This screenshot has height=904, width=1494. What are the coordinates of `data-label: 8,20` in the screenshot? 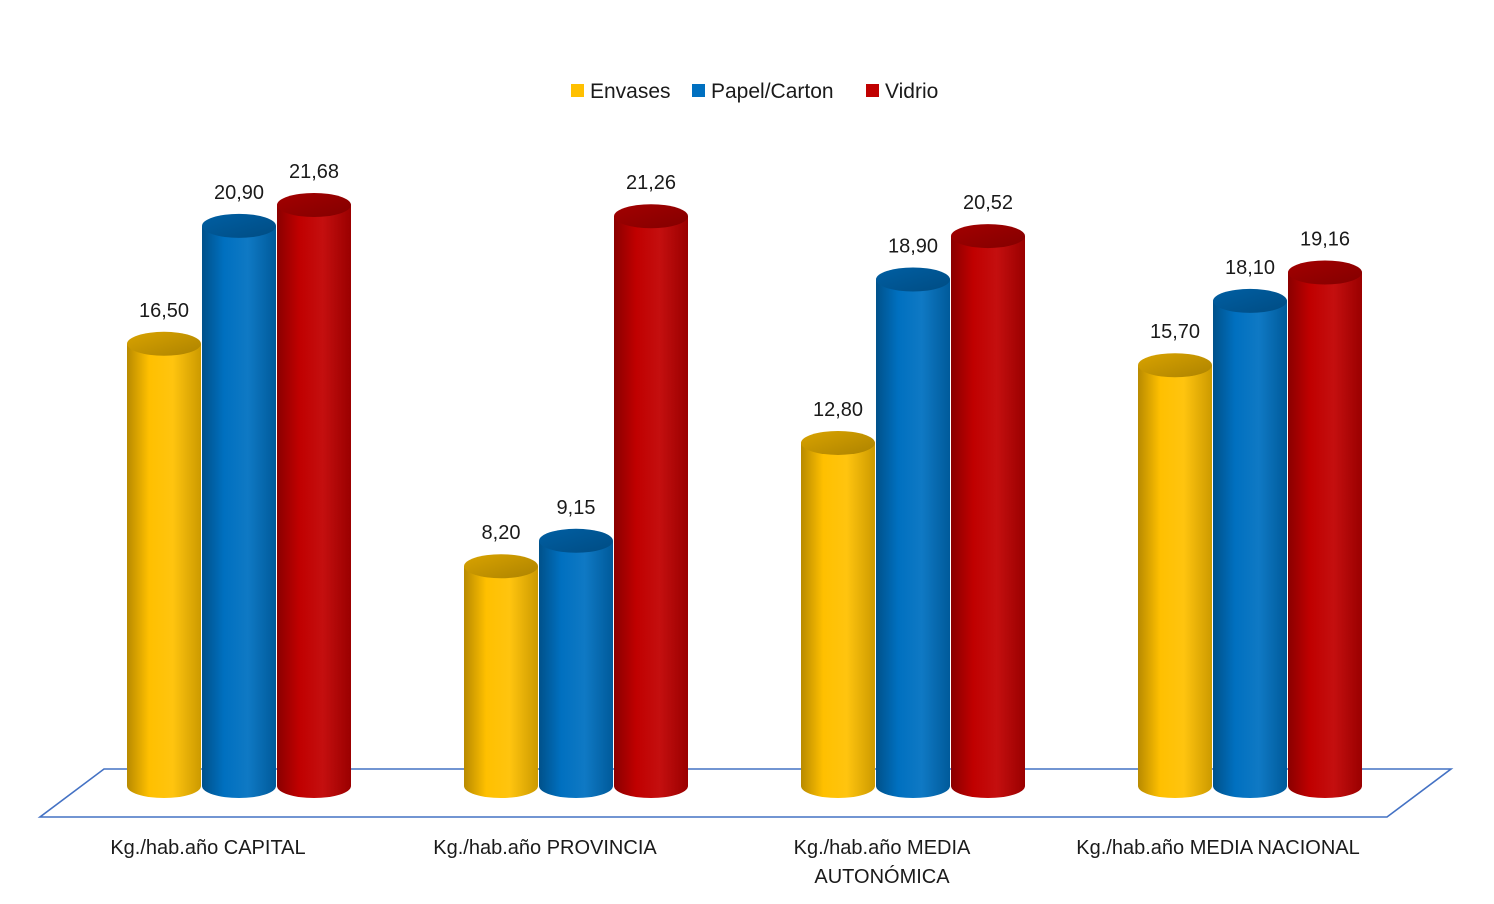 It's located at (501, 533).